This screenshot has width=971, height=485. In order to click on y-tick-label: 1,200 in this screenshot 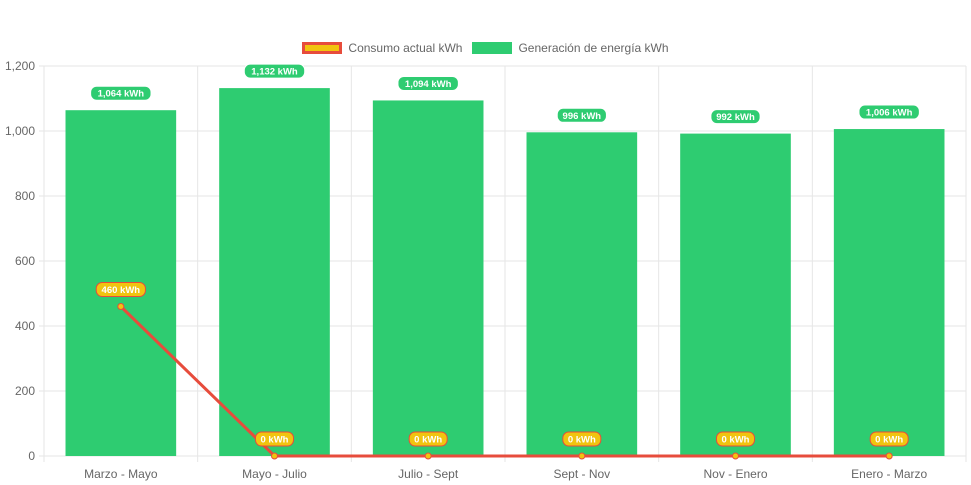, I will do `click(20, 66)`.